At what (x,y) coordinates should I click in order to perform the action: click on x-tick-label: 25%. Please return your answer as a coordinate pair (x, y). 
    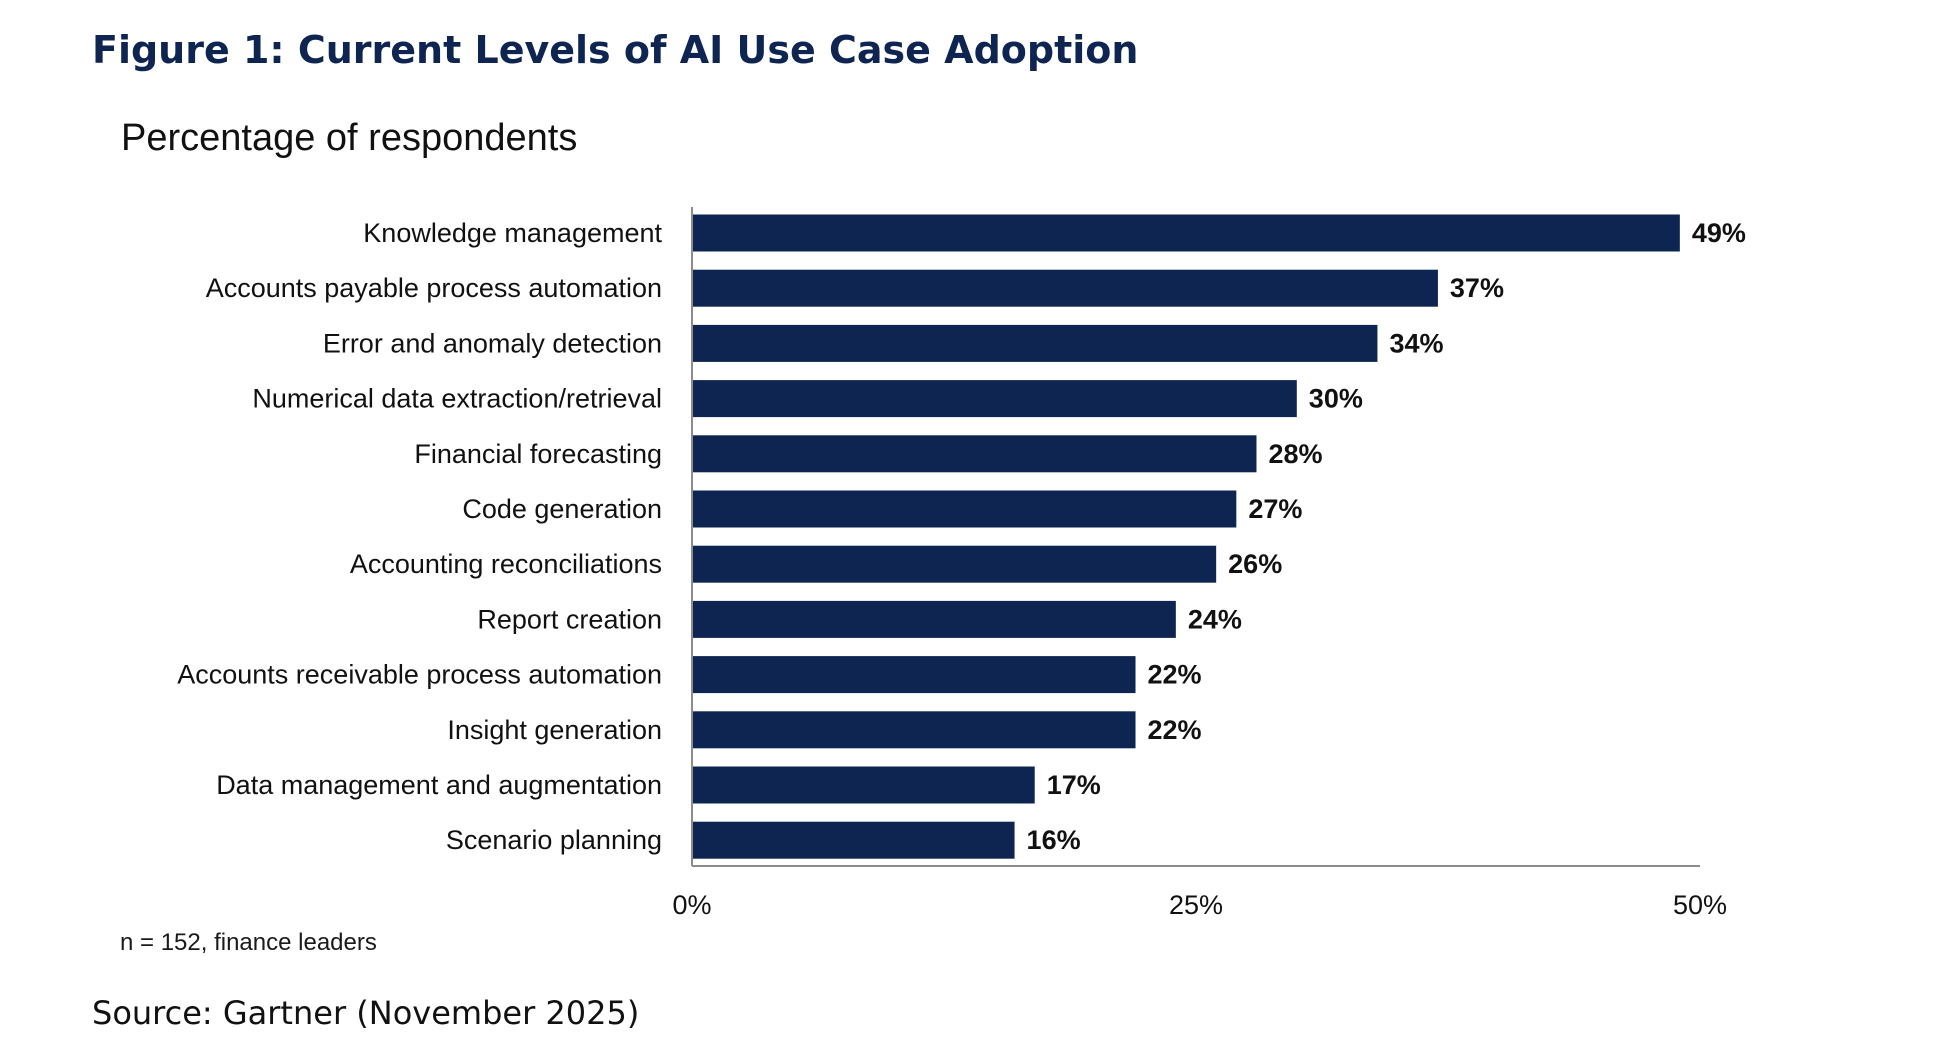
    Looking at the image, I should click on (1196, 905).